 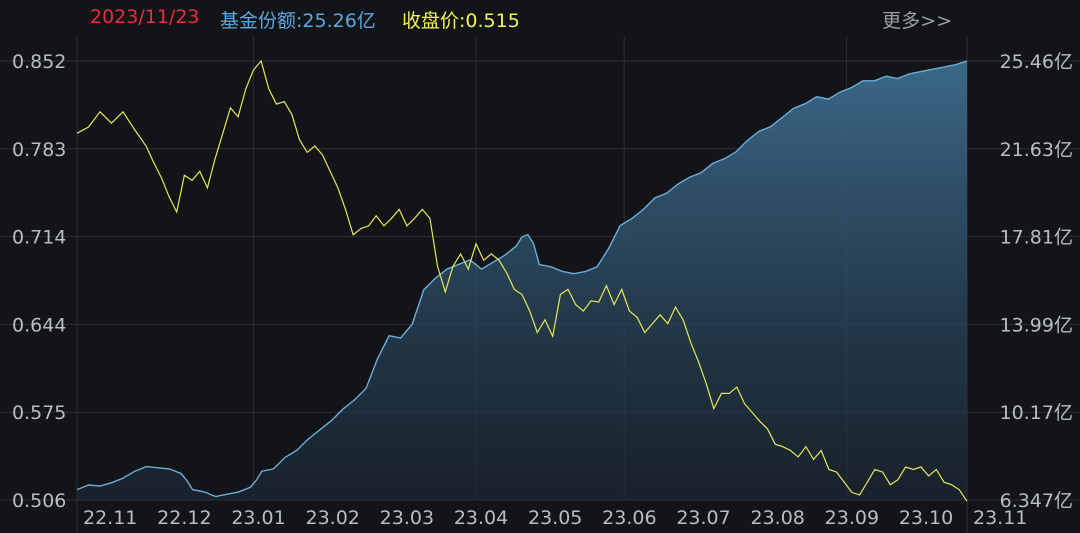 What do you see at coordinates (629, 518) in the screenshot?
I see `x-tick-label: 23.06` at bounding box center [629, 518].